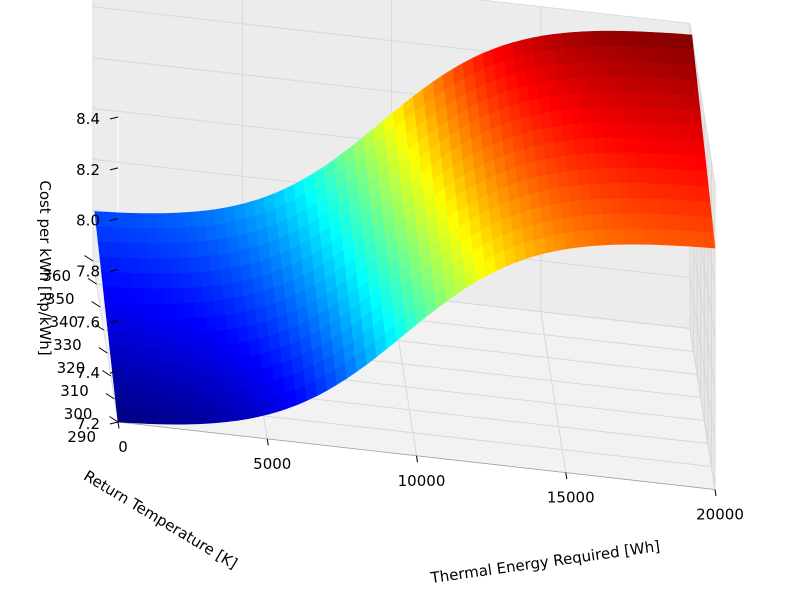 This screenshot has height=604, width=800. What do you see at coordinates (88, 322) in the screenshot?
I see `z-tick-label: 7.6` at bounding box center [88, 322].